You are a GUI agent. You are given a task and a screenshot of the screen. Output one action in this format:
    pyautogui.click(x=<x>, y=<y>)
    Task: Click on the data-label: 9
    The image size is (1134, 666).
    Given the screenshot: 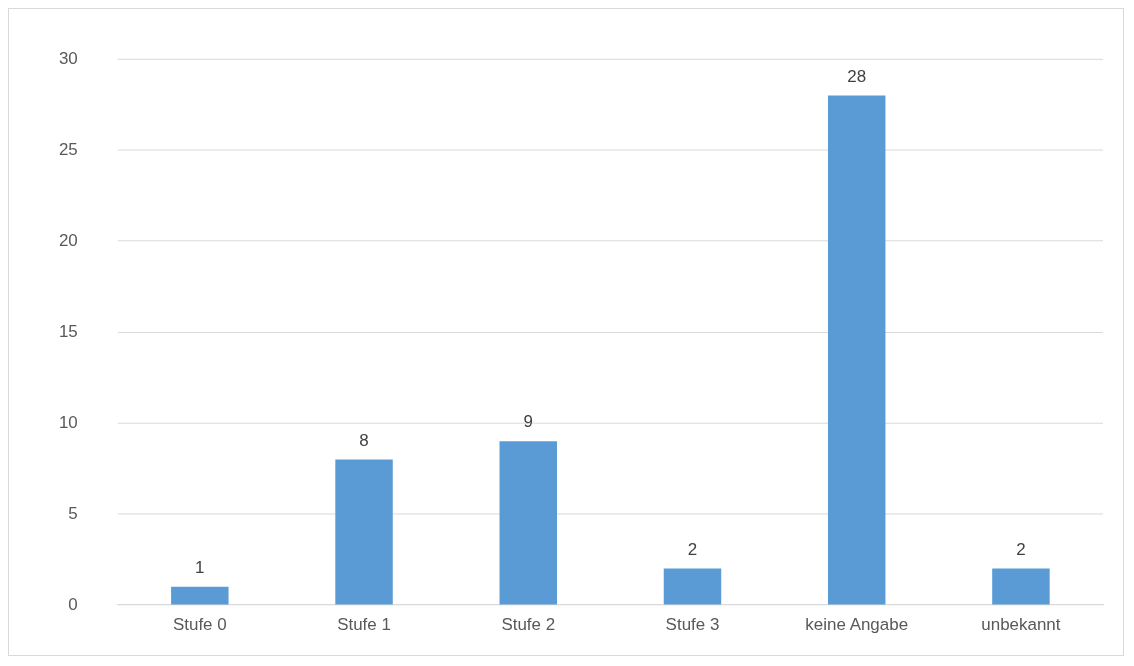 What is the action you would take?
    pyautogui.click(x=528, y=422)
    